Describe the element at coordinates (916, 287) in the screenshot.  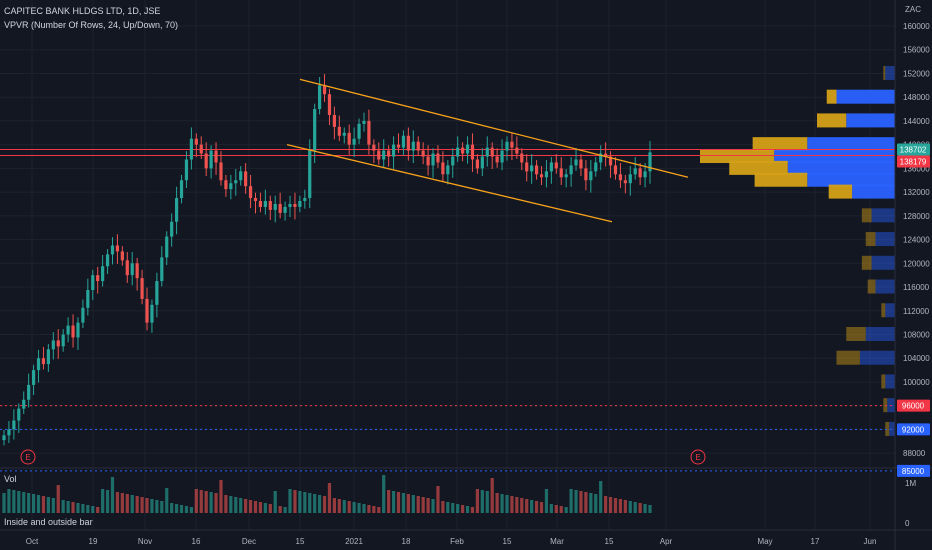
I see `y-tick-label: 116000` at that location.